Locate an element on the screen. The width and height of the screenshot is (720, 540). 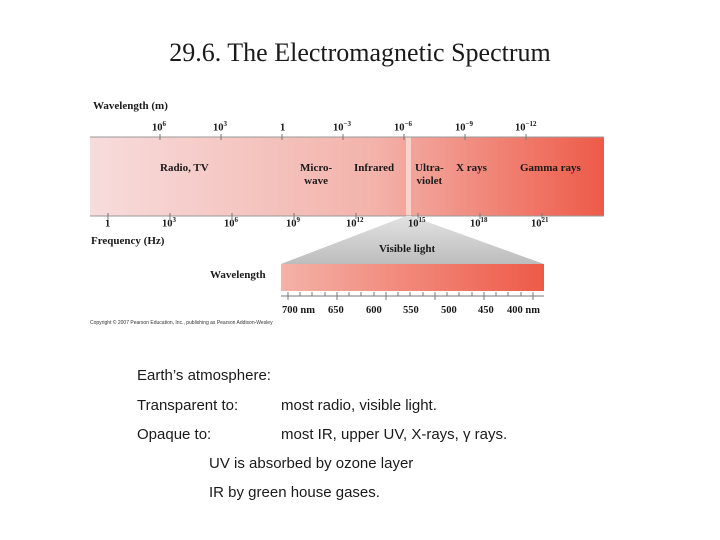
visible-wedge is located at coordinates (412, 240).